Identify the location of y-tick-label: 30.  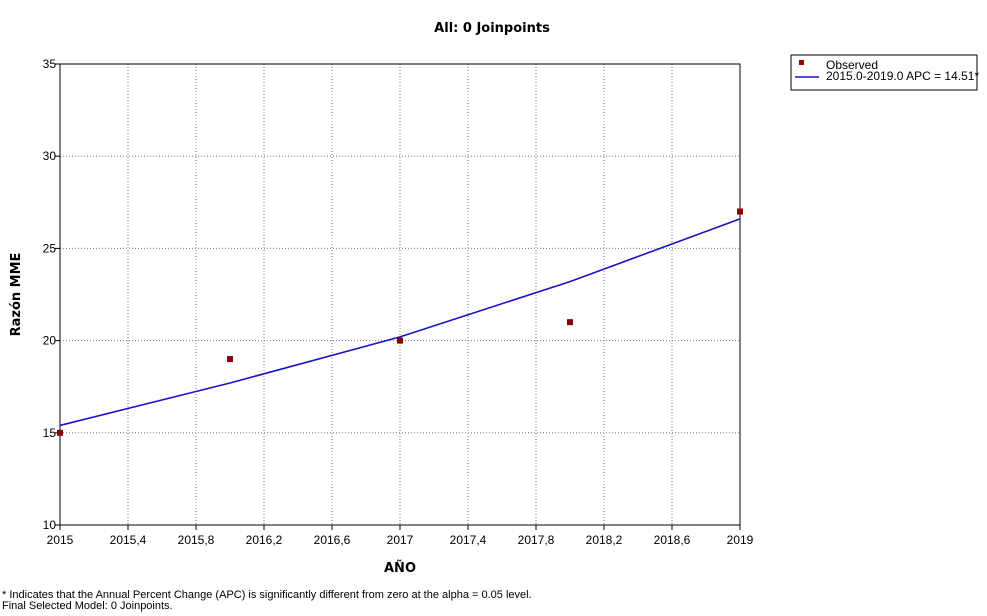
(50, 156).